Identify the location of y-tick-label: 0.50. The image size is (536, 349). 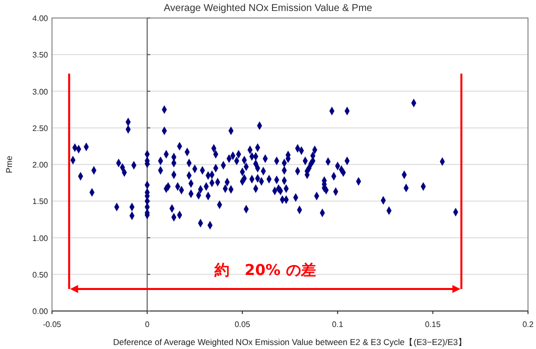
(40, 275).